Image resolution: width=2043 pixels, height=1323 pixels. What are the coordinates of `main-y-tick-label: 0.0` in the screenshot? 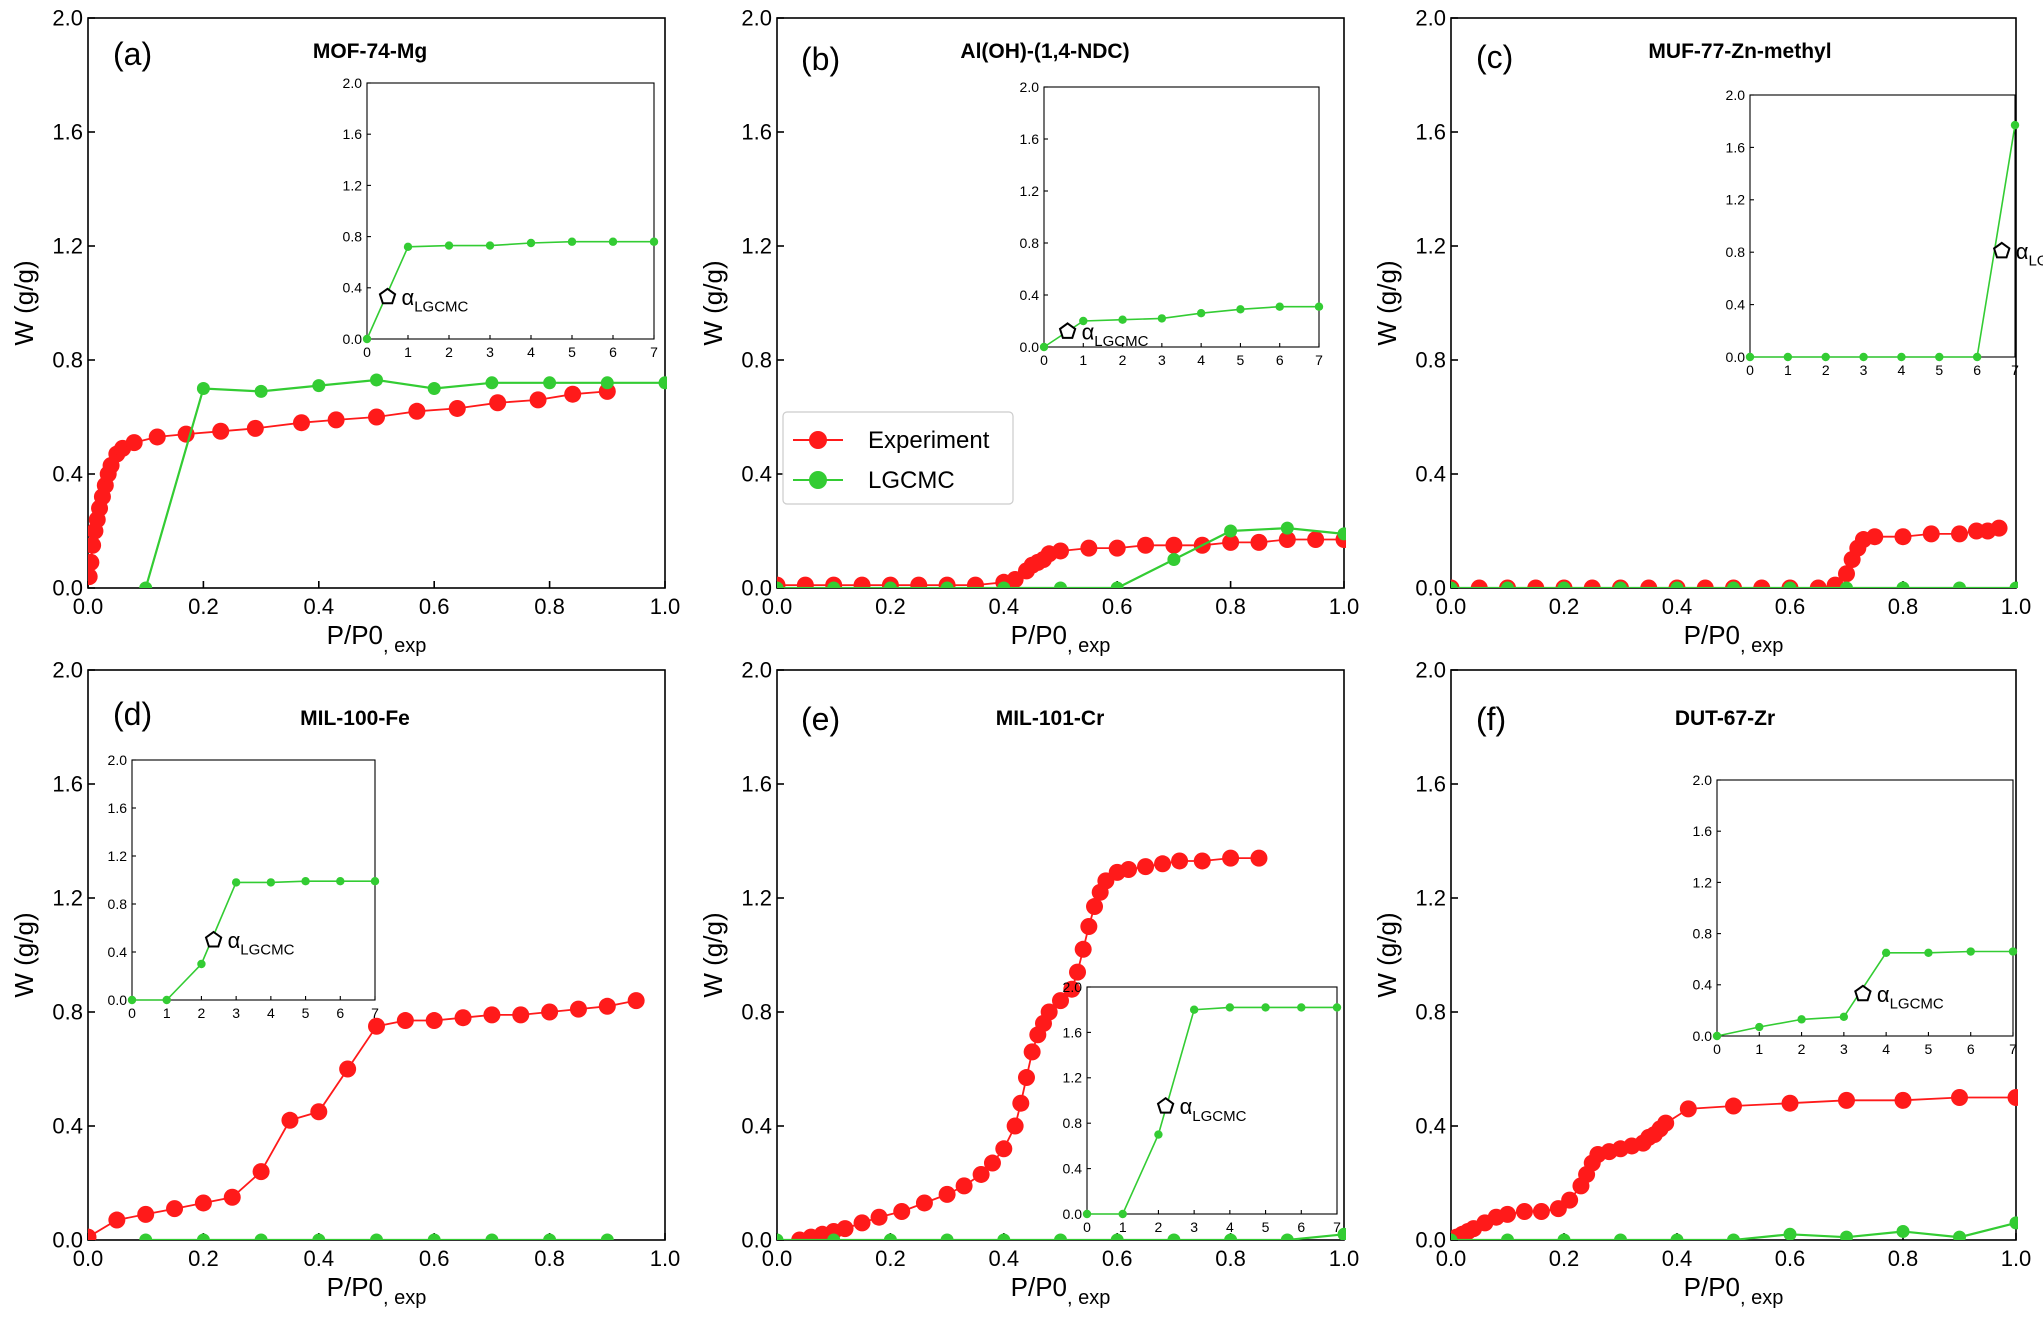 It's located at (756, 1240).